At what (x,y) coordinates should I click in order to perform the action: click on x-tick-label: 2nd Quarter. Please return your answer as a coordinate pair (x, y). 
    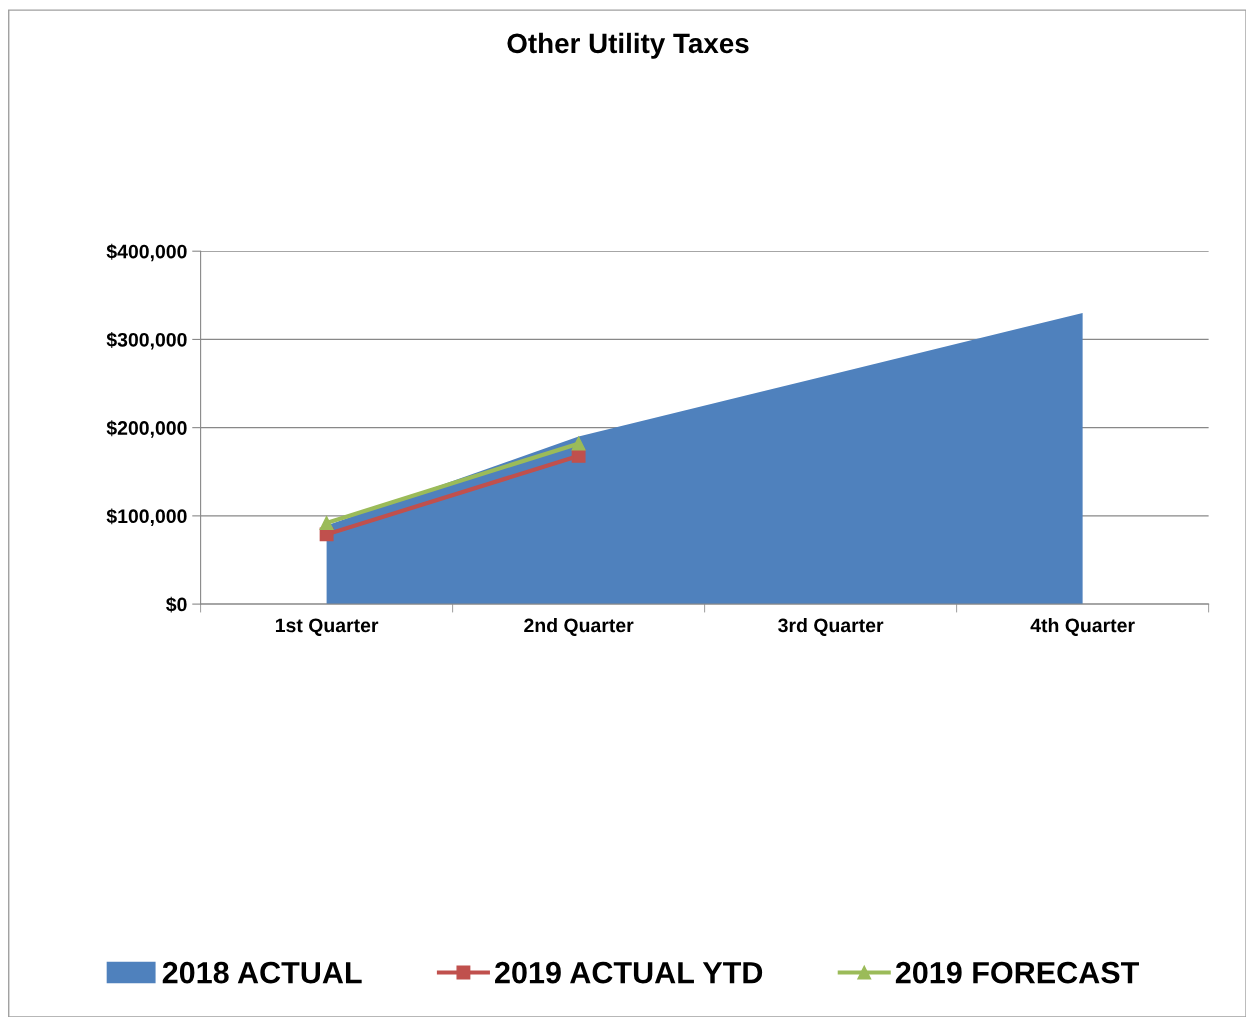
    Looking at the image, I should click on (579, 626).